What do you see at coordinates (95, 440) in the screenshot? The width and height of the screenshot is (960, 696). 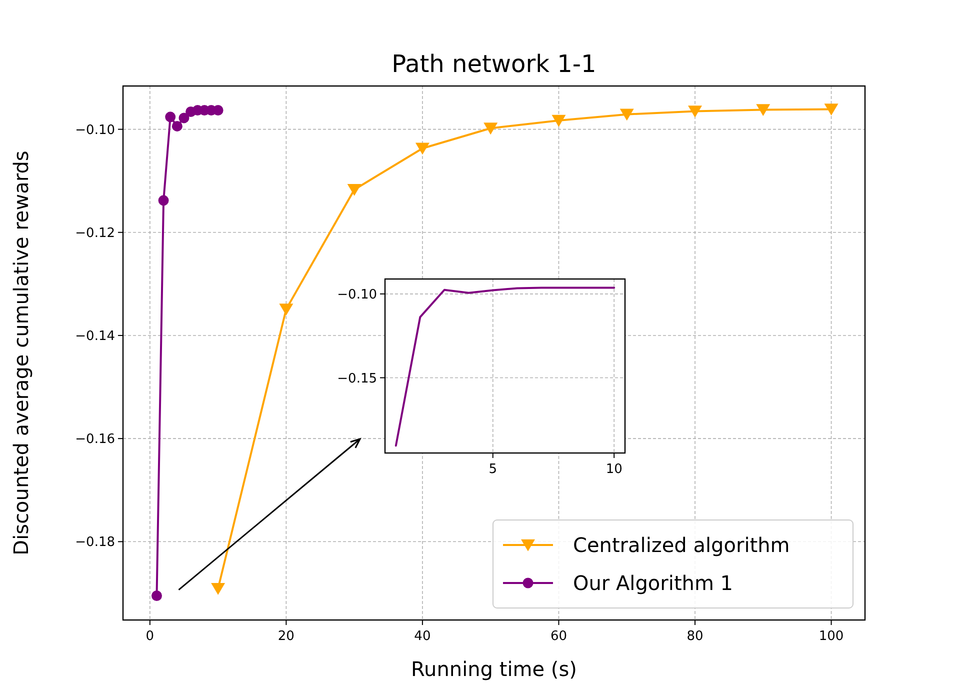 I see `y-tick-label: −0.16` at bounding box center [95, 440].